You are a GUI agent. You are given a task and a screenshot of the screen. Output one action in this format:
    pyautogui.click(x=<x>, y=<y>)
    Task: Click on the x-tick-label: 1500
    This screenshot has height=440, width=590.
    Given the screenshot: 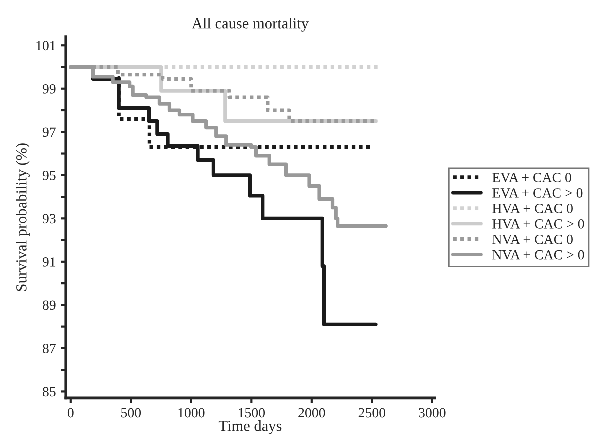 What is the action you would take?
    pyautogui.click(x=252, y=413)
    